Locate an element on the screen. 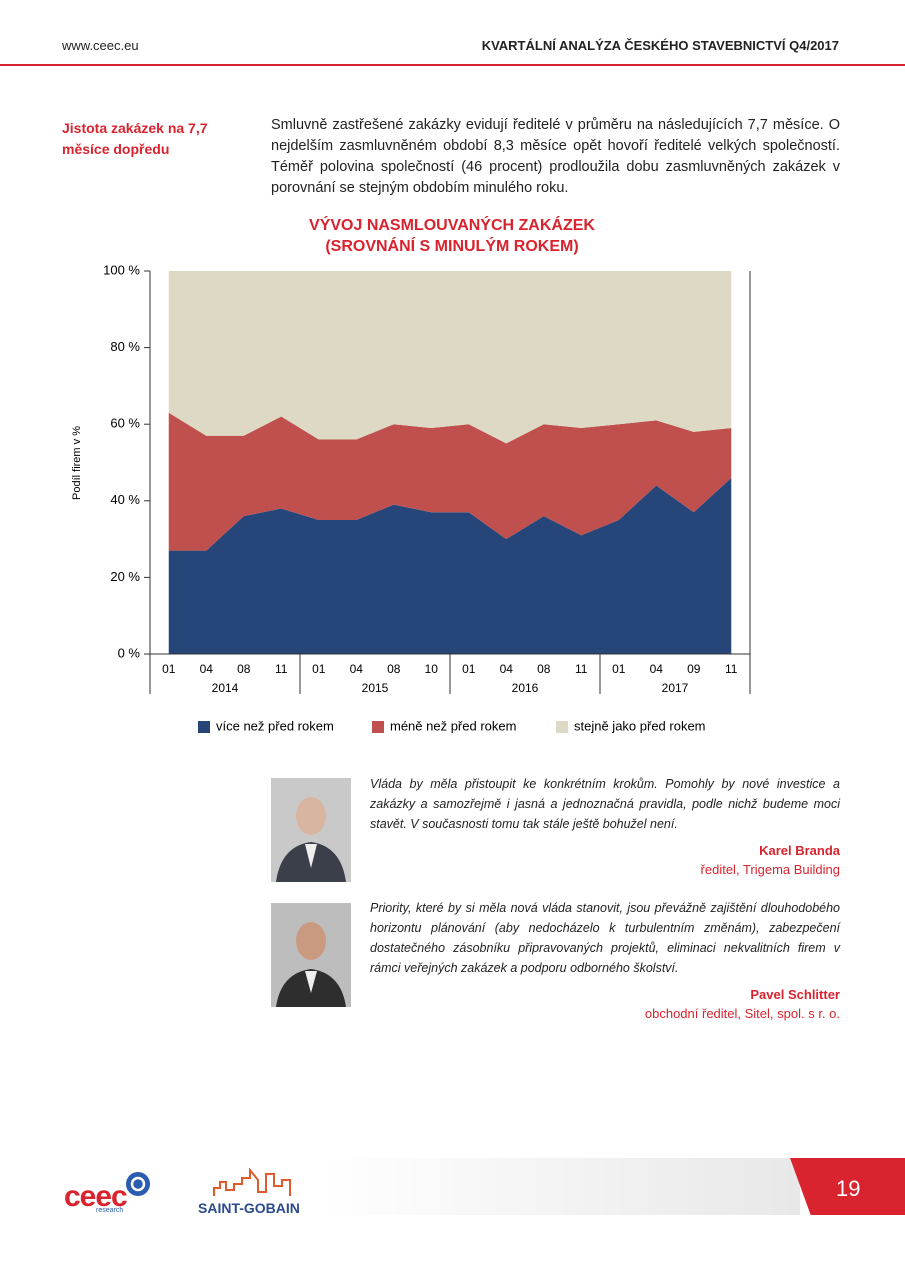 This screenshot has height=1280, width=905. ceec-logo: ceec is located at coordinates (96, 1196).